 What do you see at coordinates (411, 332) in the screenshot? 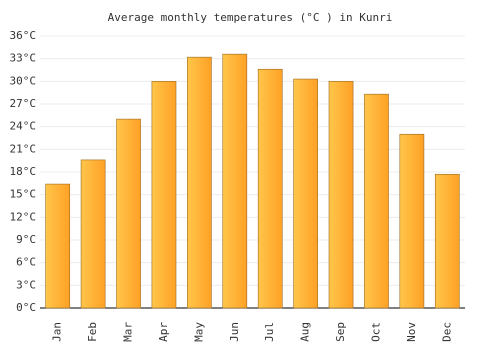
I see `x-tick-label: Nov` at bounding box center [411, 332].